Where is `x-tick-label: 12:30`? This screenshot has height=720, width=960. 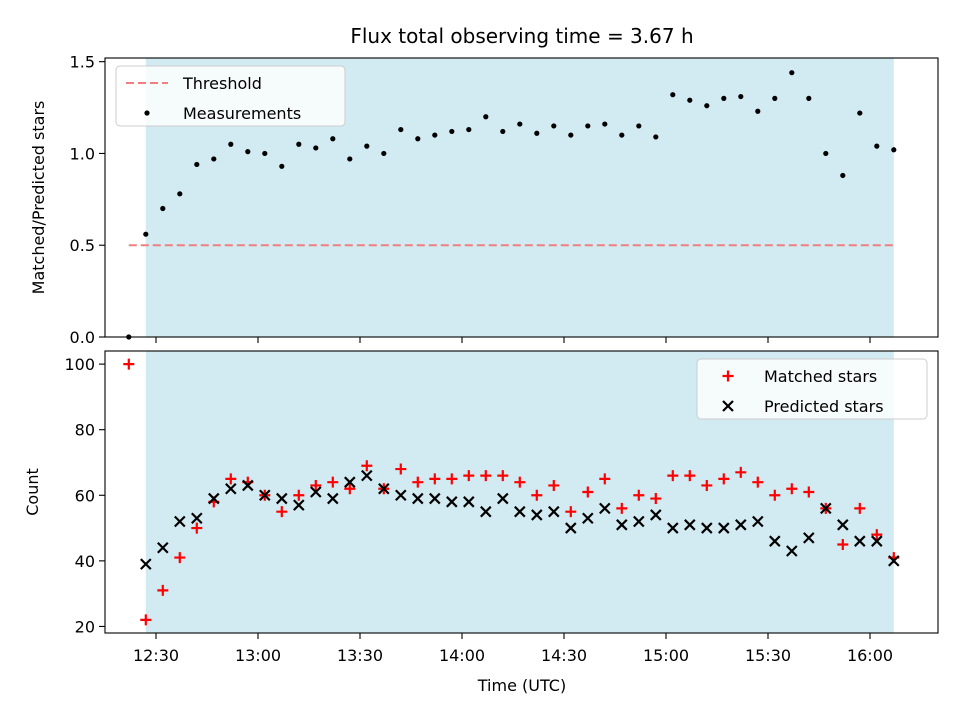
x-tick-label: 12:30 is located at coordinates (156, 655).